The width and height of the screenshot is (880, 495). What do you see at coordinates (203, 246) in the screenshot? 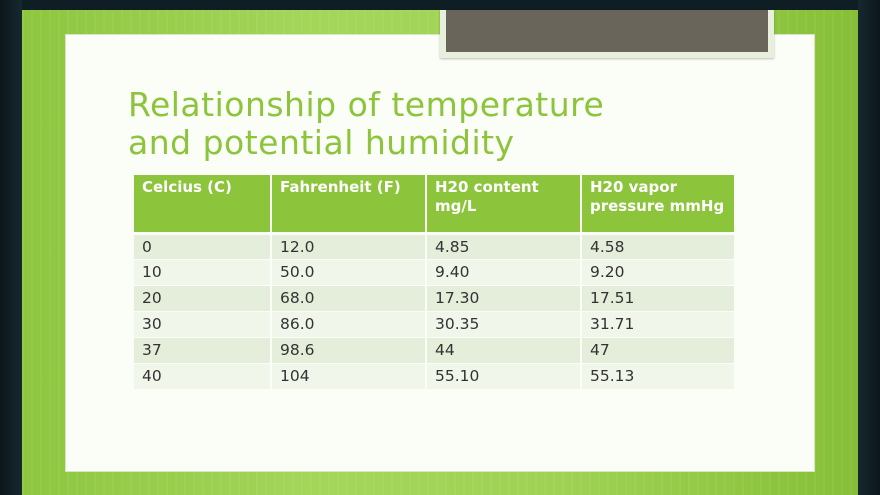
I see `table-cell: 0` at bounding box center [203, 246].